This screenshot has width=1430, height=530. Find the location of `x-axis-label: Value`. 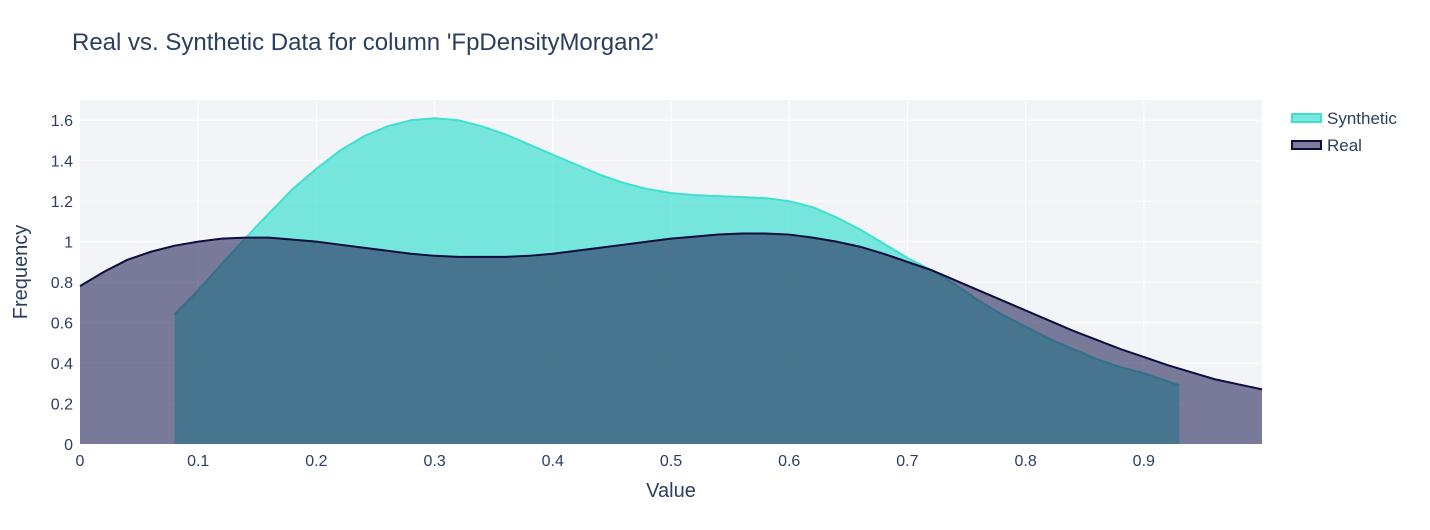

x-axis-label: Value is located at coordinates (671, 491).